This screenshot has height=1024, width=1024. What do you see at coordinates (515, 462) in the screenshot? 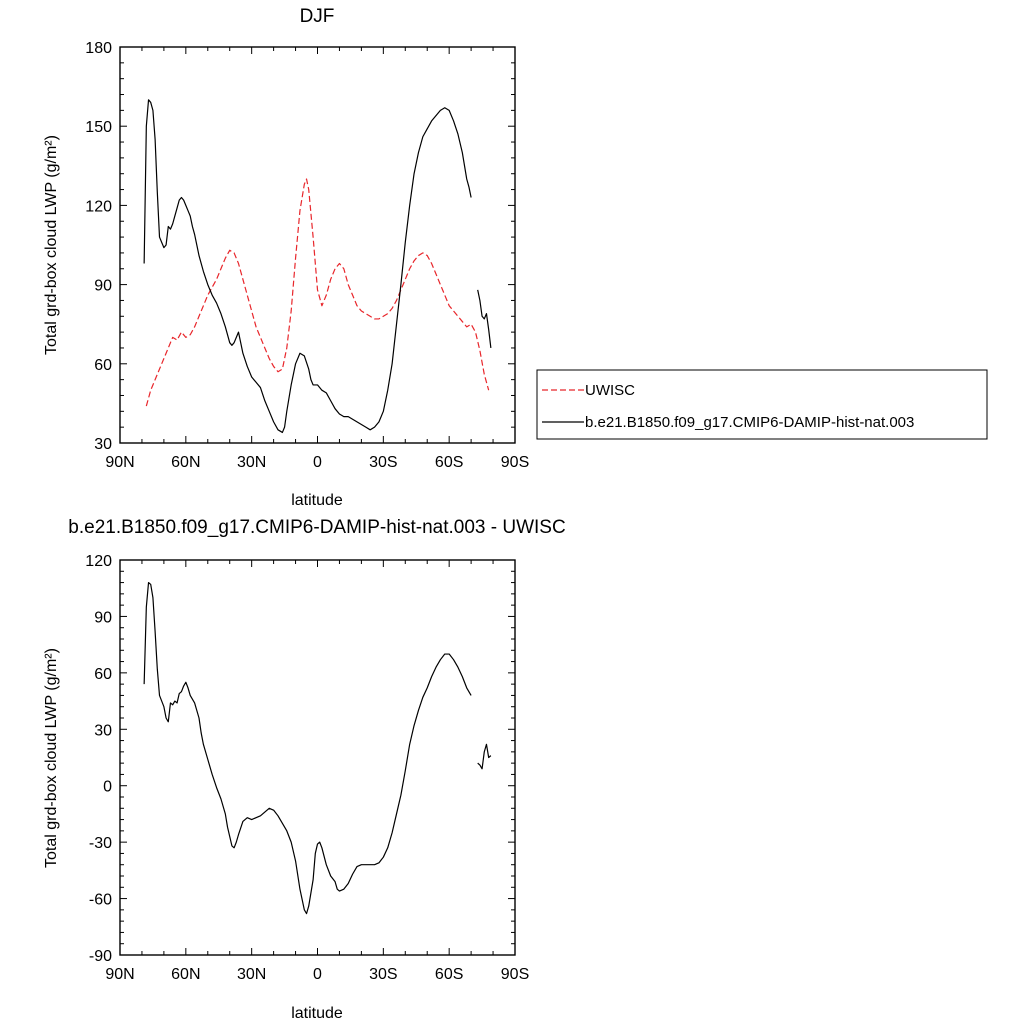
I see `x-tick-label-top: 90S` at bounding box center [515, 462].